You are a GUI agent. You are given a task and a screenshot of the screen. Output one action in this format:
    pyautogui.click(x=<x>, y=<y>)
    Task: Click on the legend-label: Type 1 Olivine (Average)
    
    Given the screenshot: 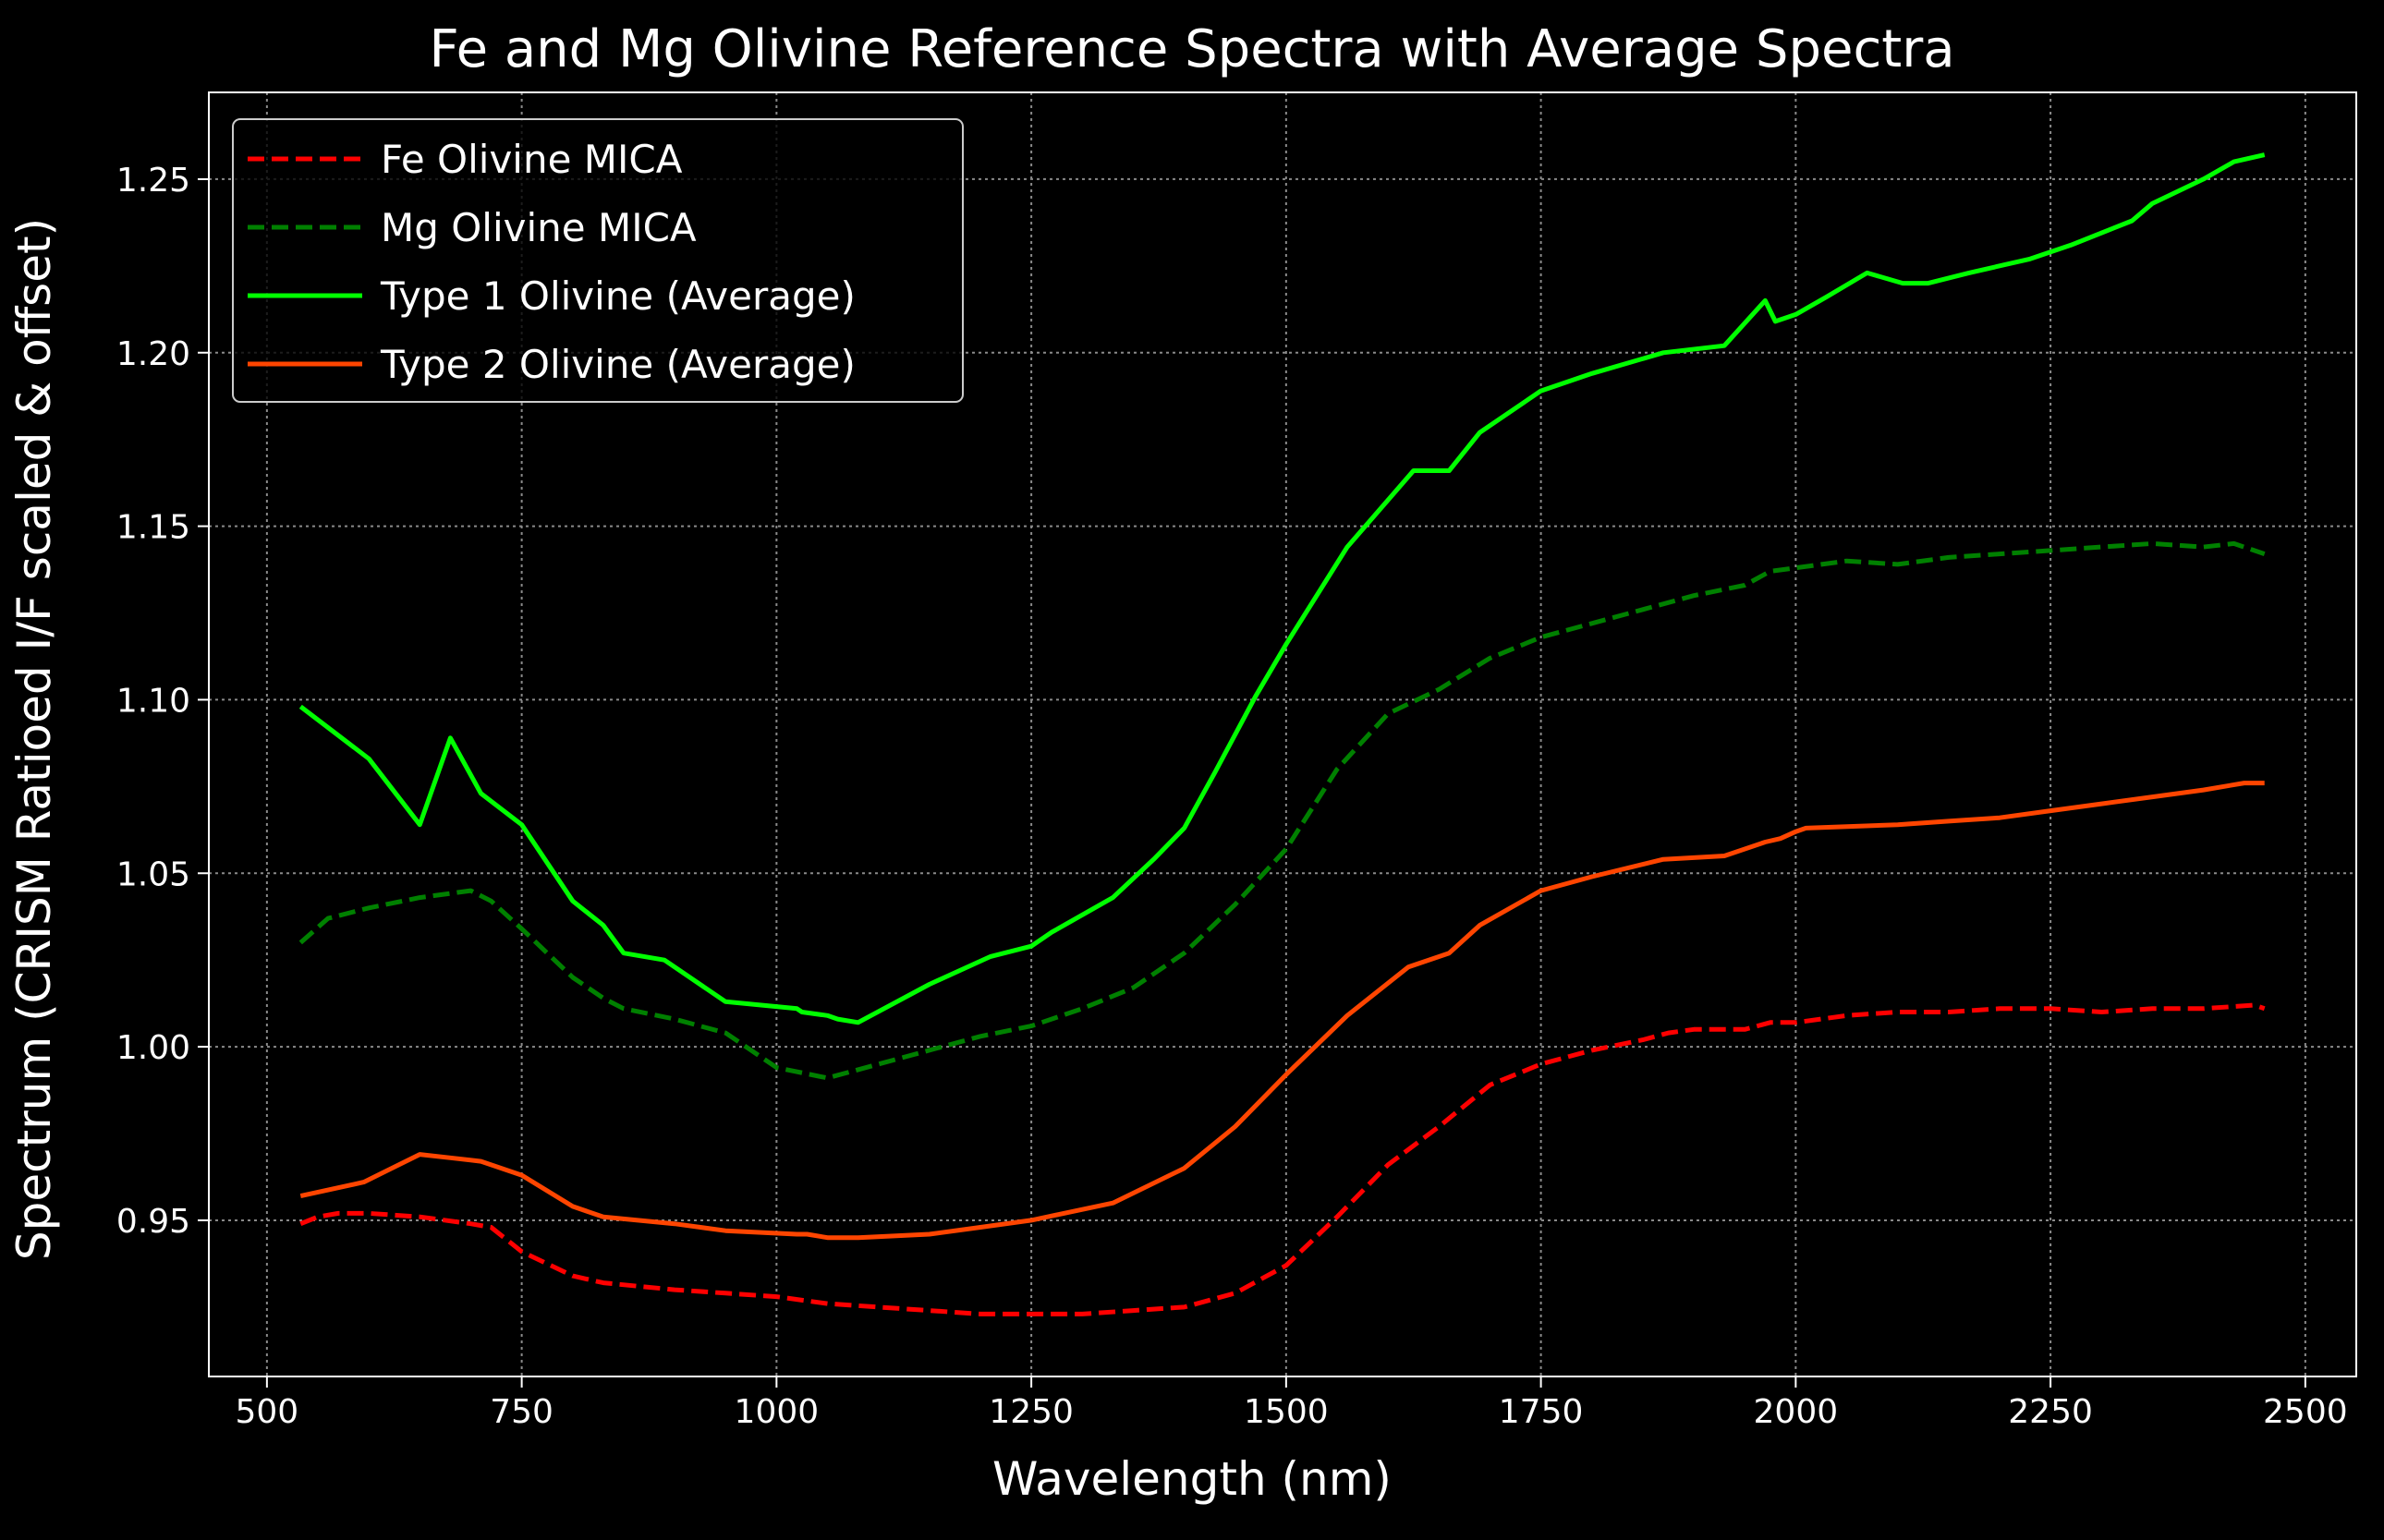 What is the action you would take?
    pyautogui.click(x=618, y=296)
    